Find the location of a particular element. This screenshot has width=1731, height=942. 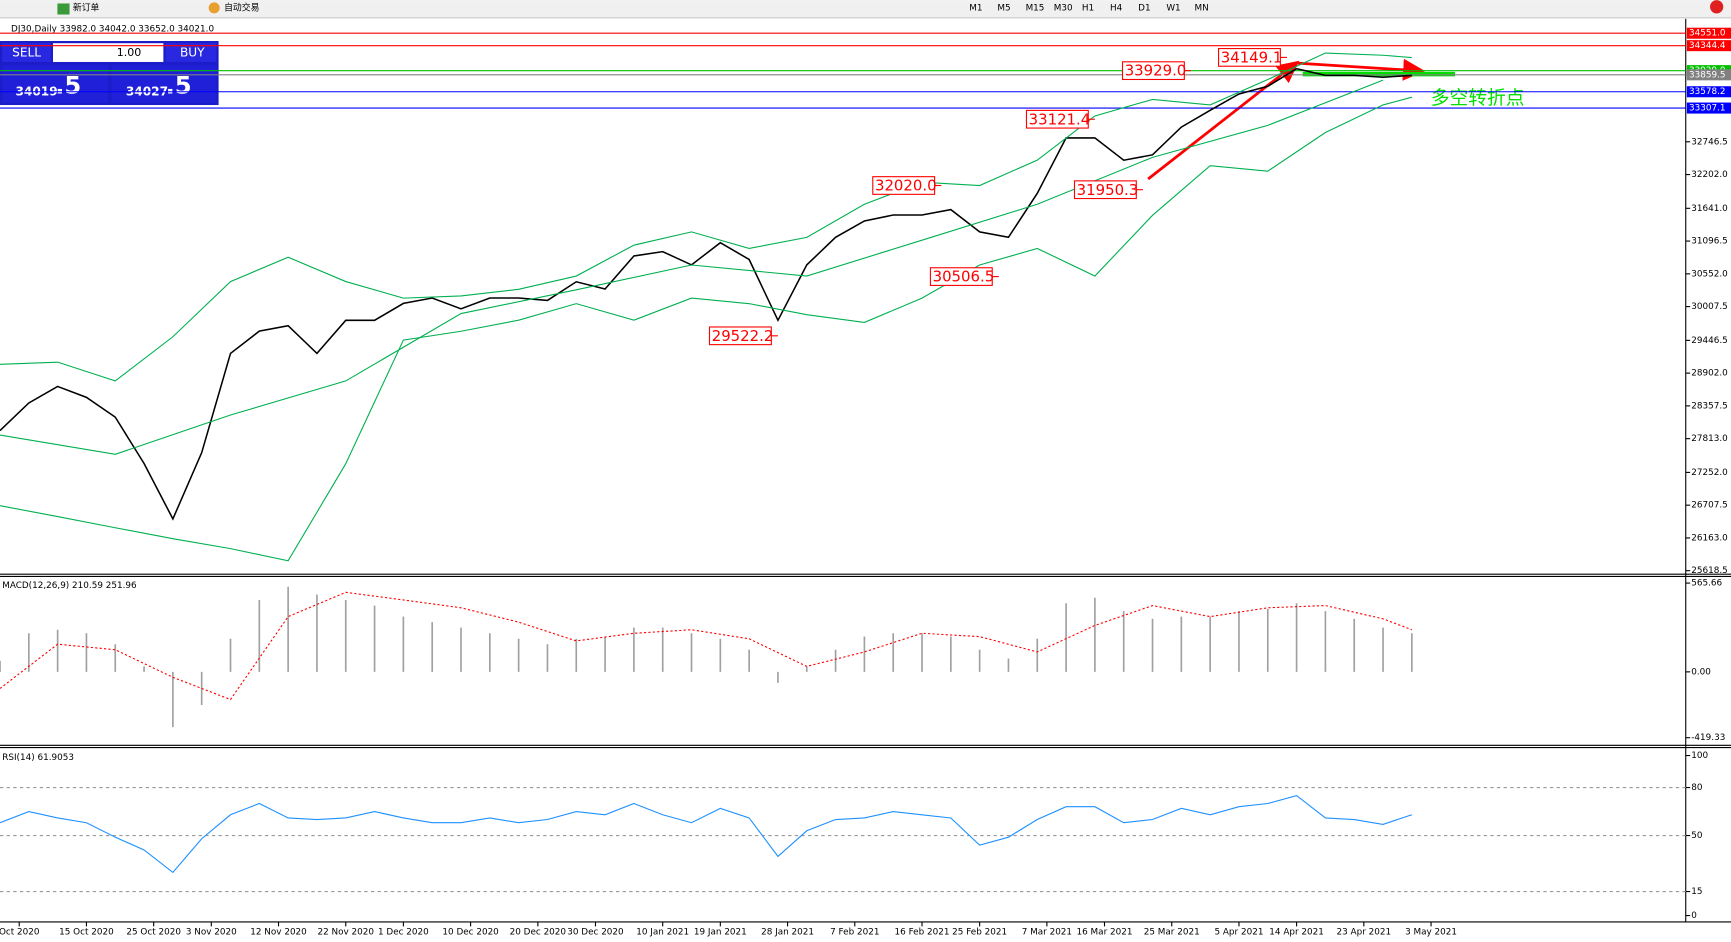

timeframe-group: M1 M5 M15 M30 H1 H4 D1 W1 MN is located at coordinates (1088, 8).